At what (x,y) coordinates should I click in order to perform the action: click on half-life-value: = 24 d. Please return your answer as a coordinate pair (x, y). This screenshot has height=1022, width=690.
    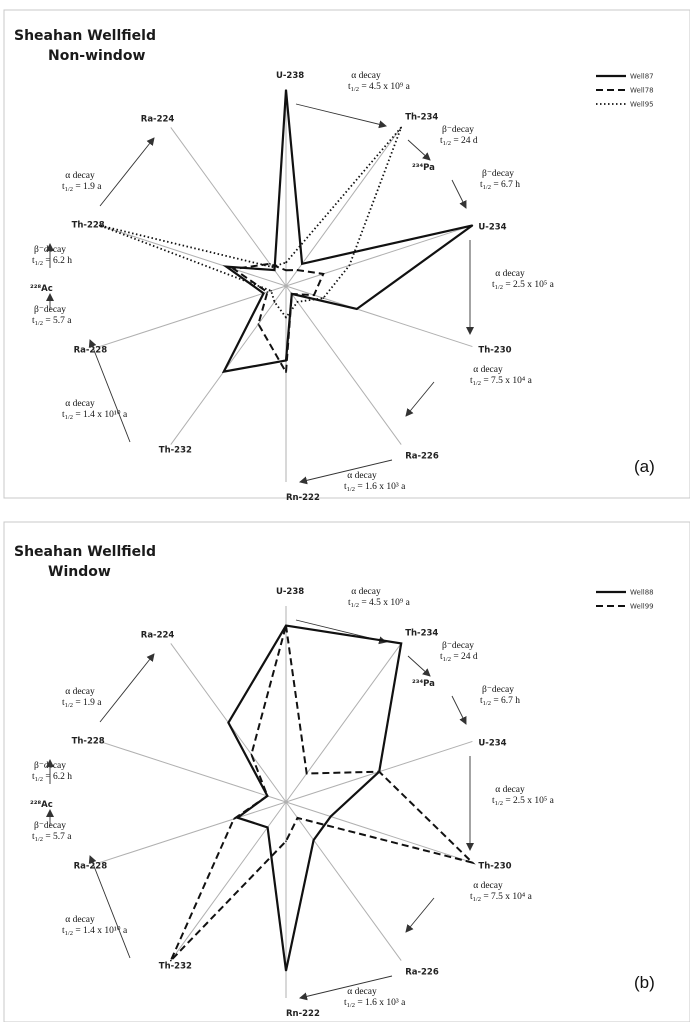
    Looking at the image, I should click on (464, 657).